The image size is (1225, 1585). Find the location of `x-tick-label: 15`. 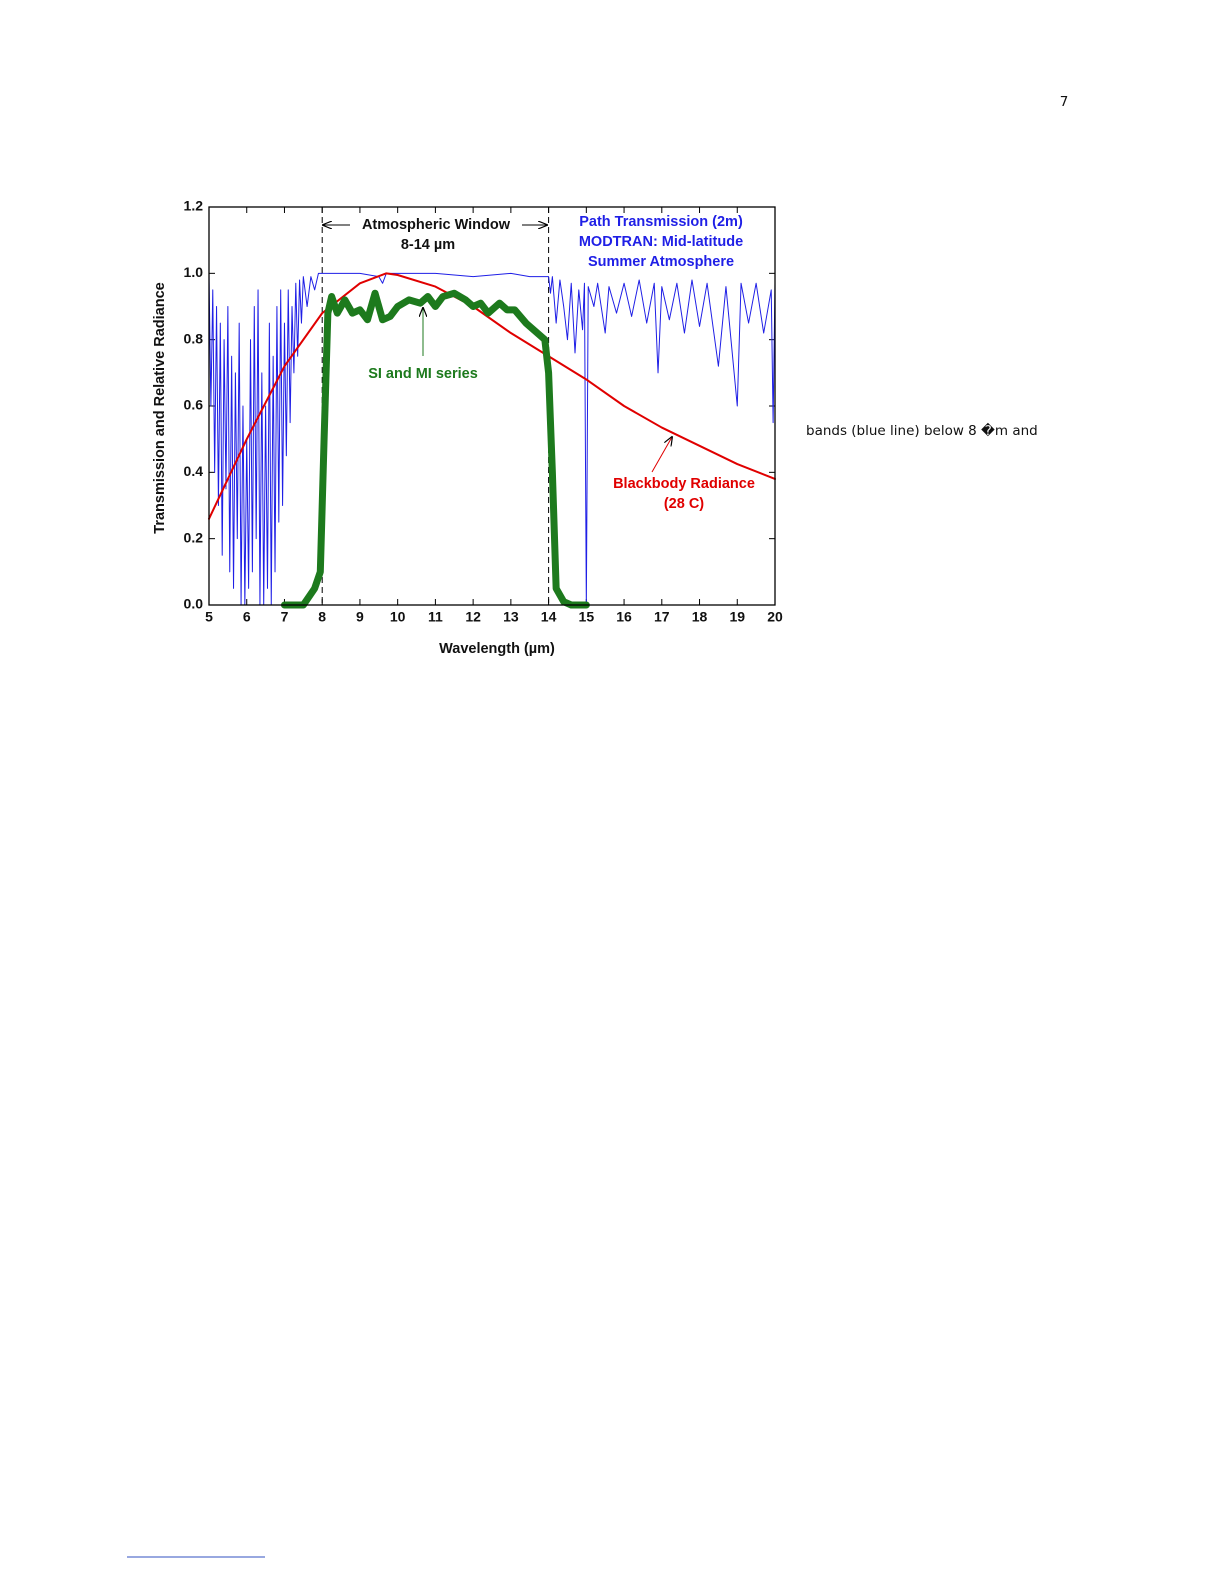

x-tick-label: 15 is located at coordinates (587, 617).